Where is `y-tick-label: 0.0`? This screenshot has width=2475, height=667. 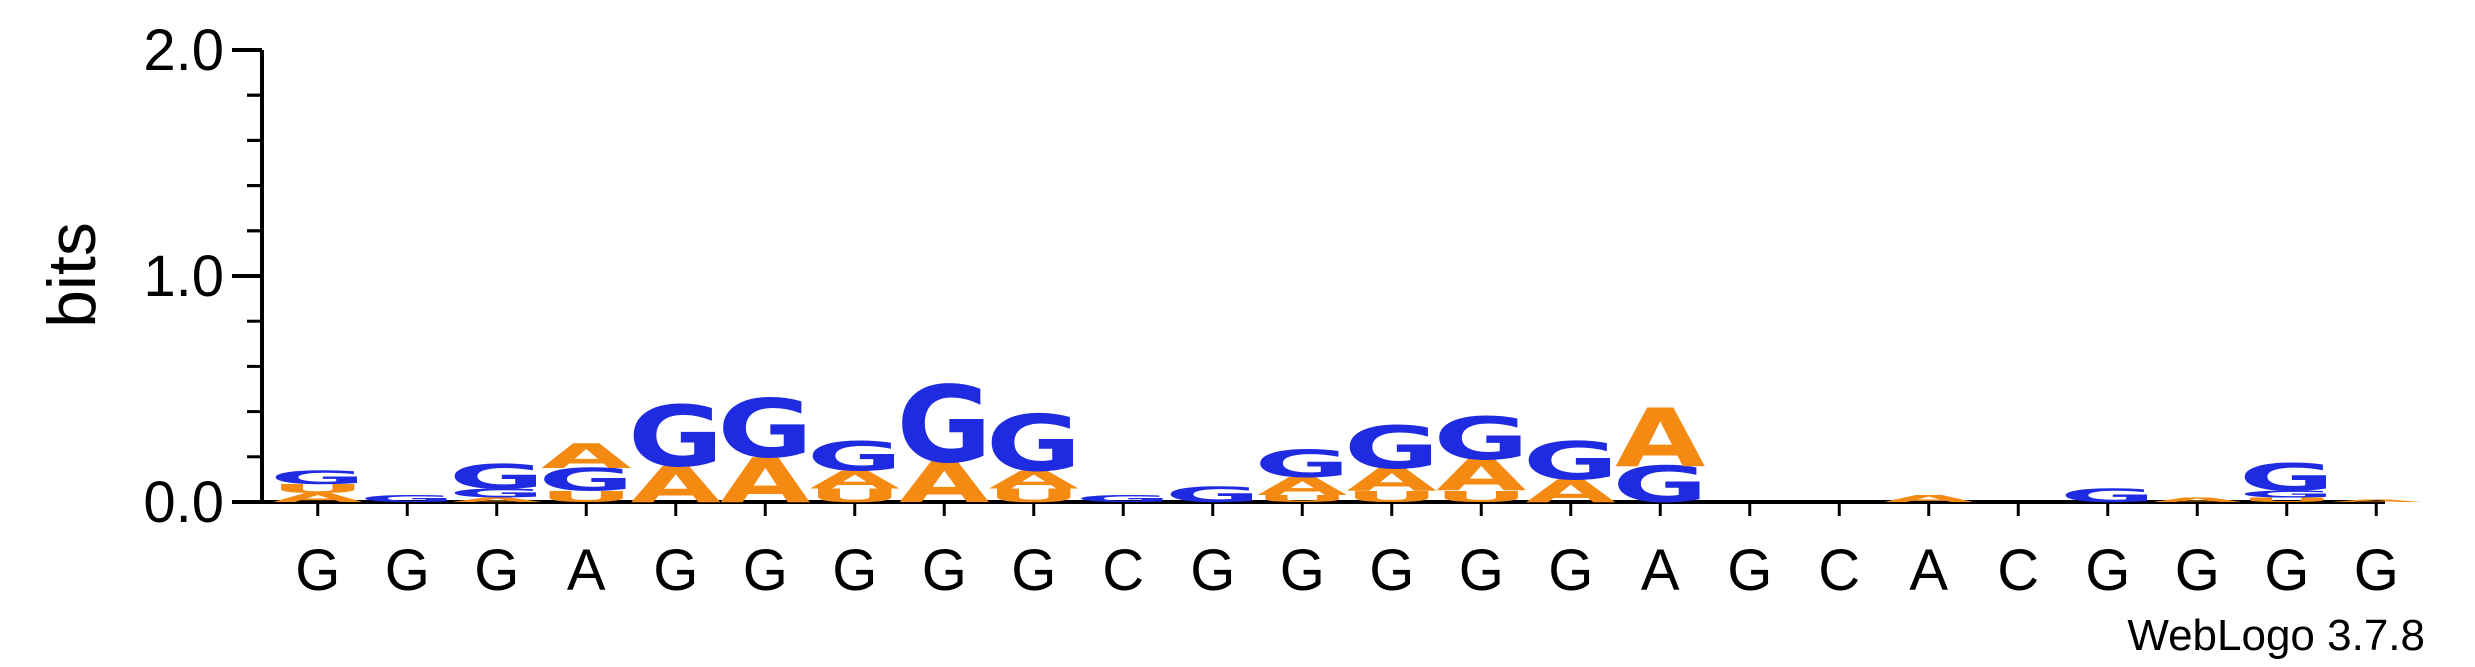 y-tick-label: 0.0 is located at coordinates (183, 502).